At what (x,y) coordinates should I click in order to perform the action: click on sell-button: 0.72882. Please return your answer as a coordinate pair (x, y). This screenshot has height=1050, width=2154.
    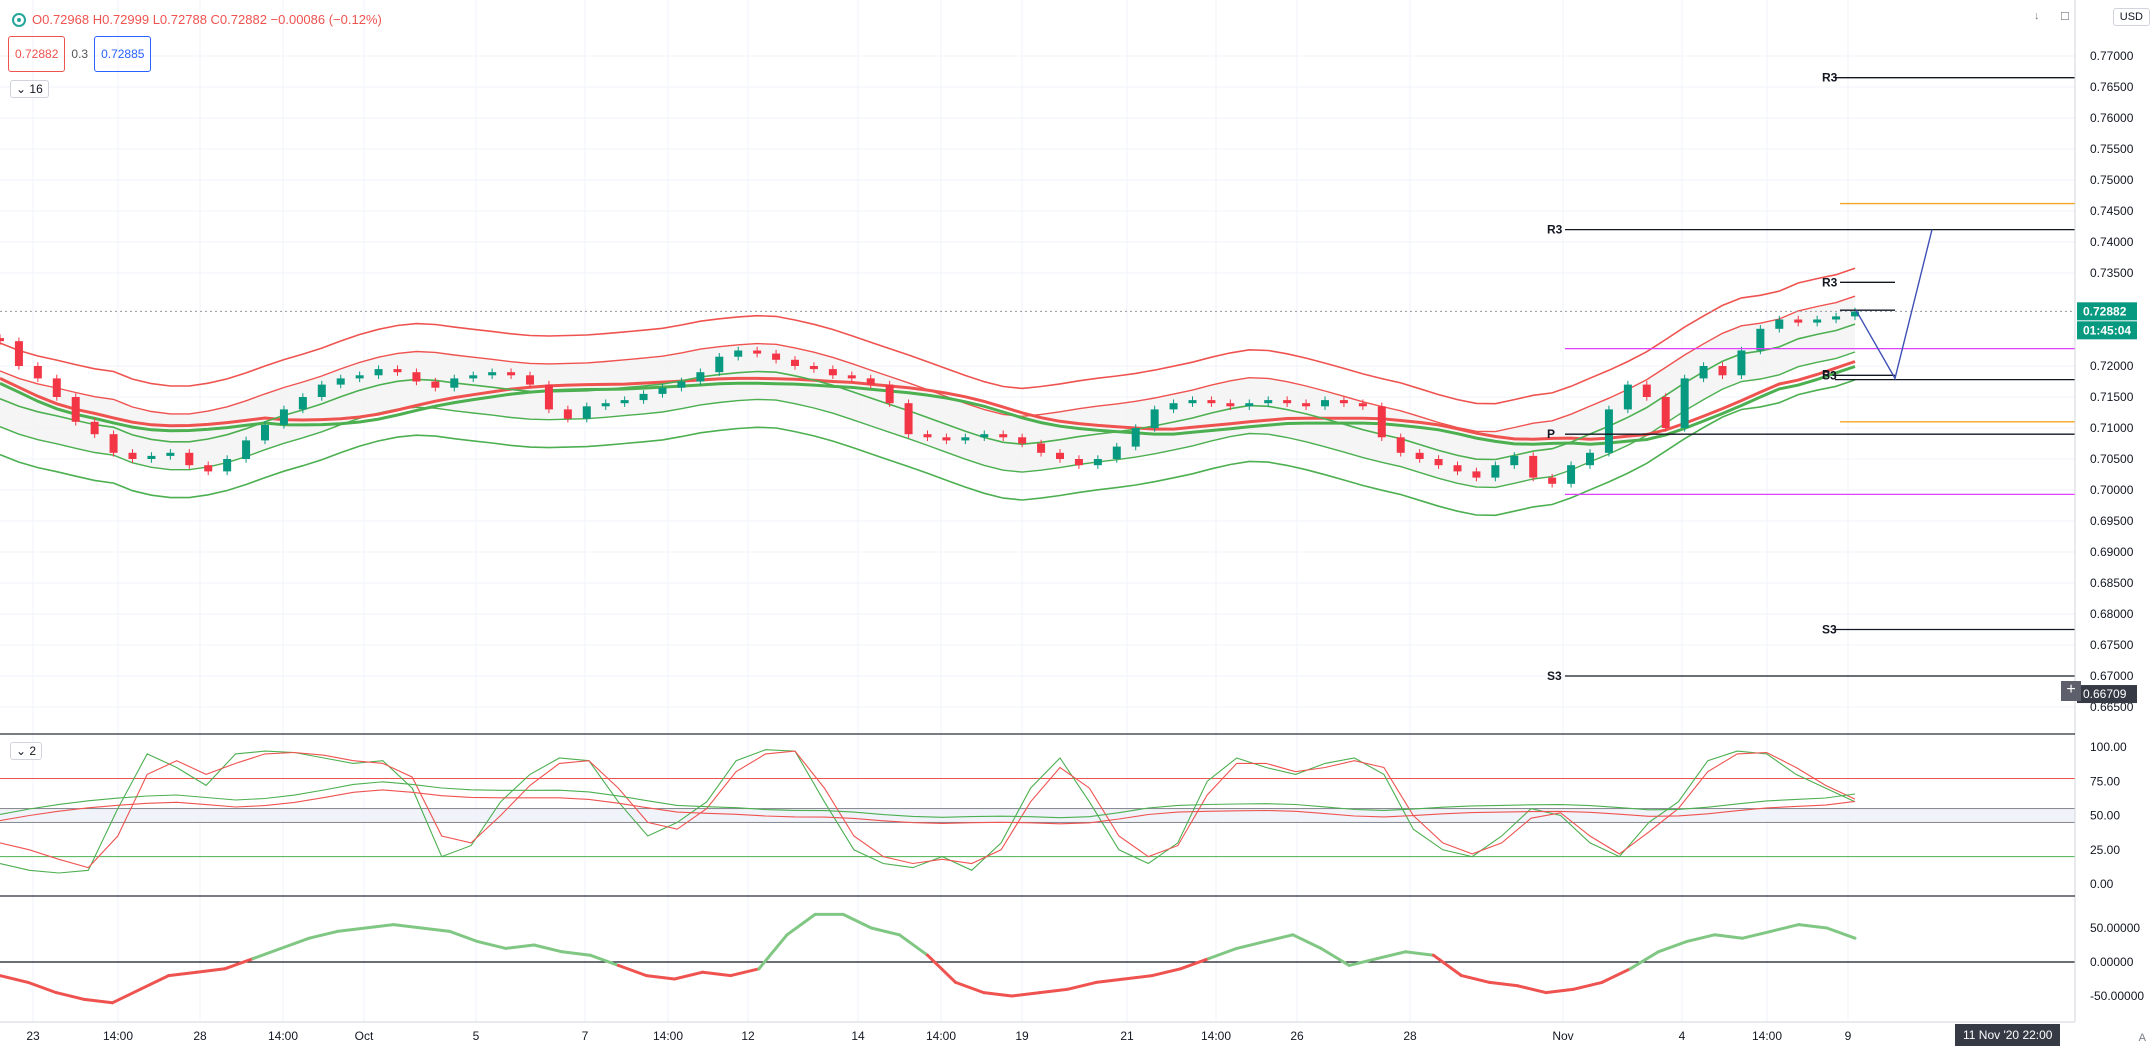
    Looking at the image, I should click on (37, 54).